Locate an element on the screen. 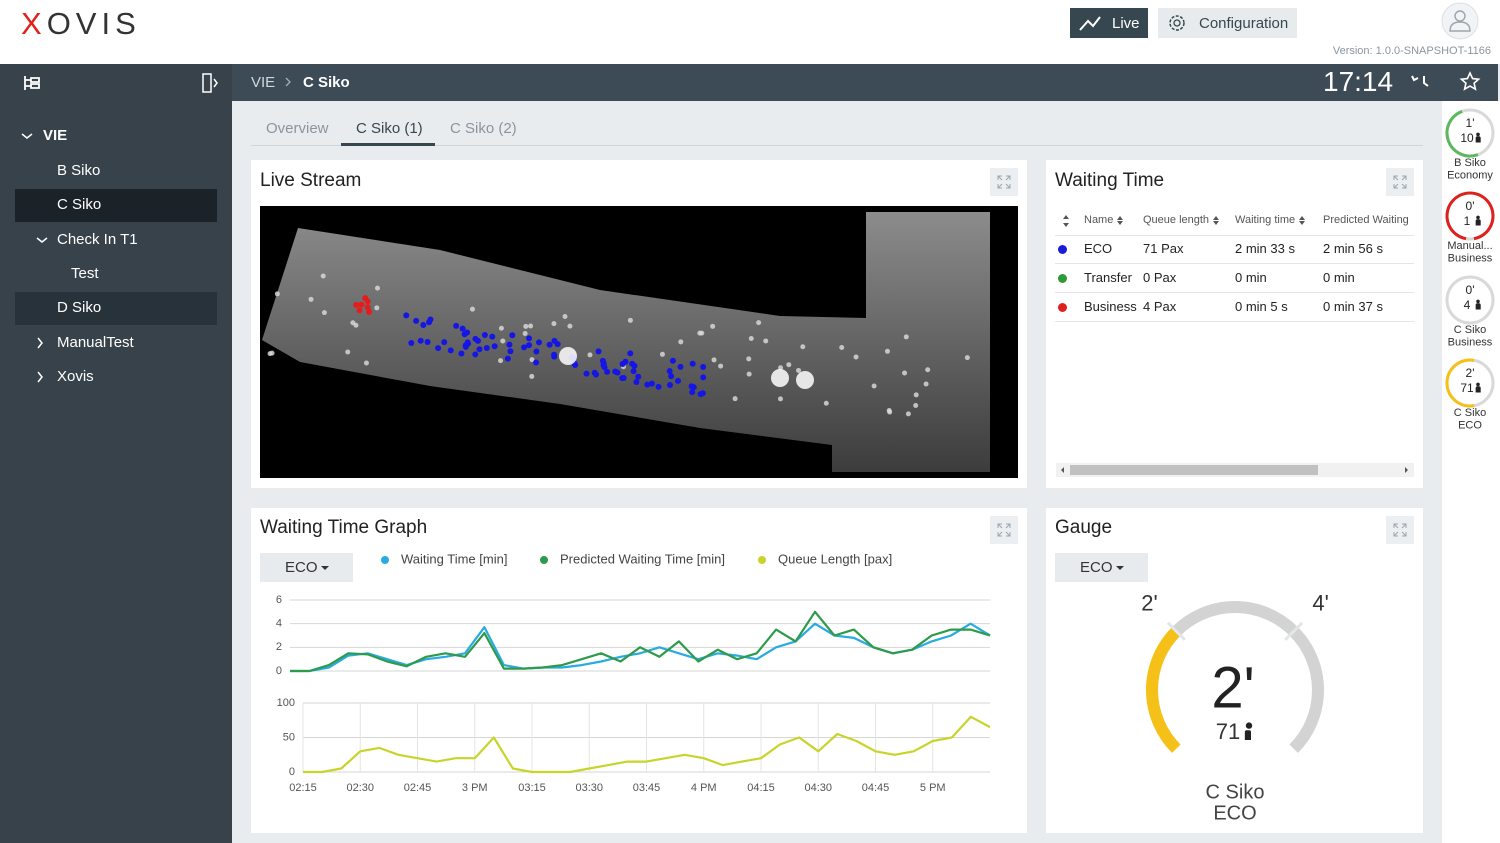 The height and width of the screenshot is (843, 1500). legend-label: Waiting Time [min] is located at coordinates (454, 558).